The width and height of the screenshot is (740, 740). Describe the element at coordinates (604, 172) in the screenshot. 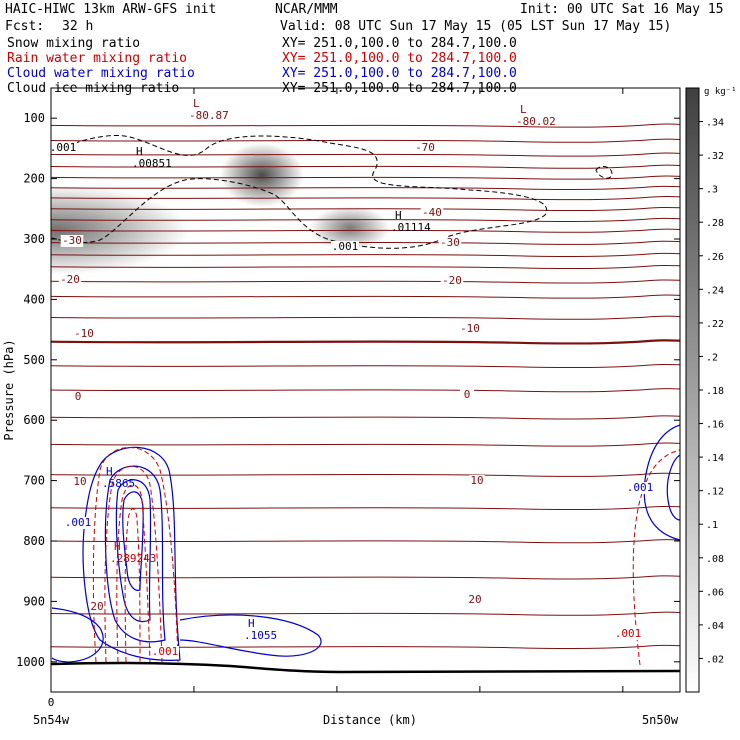

I see `cloud-ice-contour-small` at that location.